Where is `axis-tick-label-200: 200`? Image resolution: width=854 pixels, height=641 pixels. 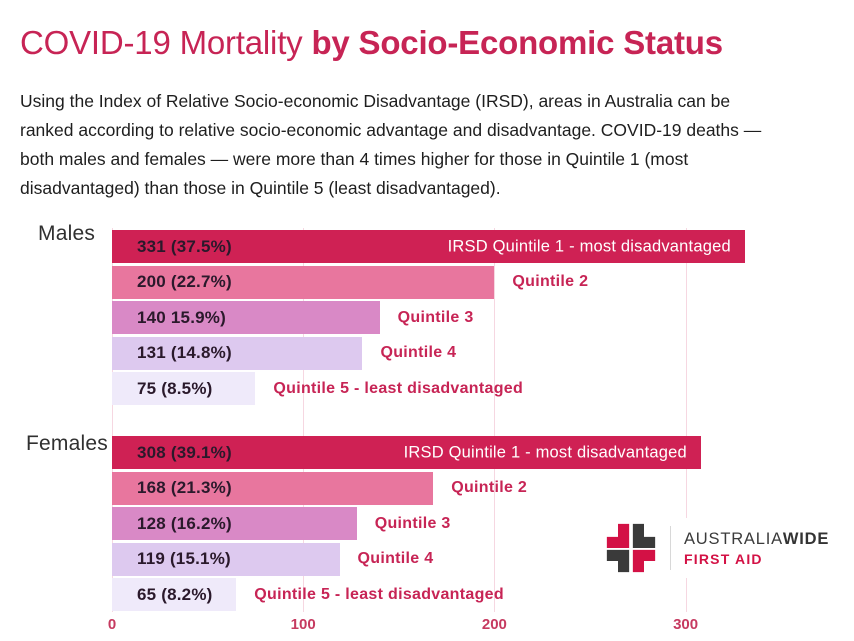
axis-tick-label-200: 200 is located at coordinates (494, 624).